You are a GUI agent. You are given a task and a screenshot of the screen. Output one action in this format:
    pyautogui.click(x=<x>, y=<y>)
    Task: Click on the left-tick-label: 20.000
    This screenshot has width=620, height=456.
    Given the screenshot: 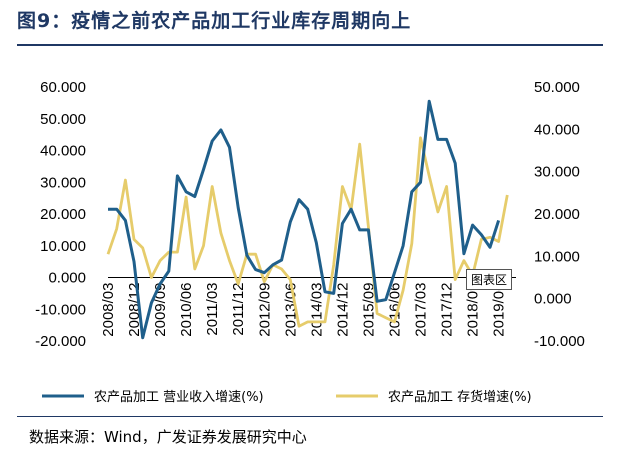 What is the action you would take?
    pyautogui.click(x=63, y=214)
    